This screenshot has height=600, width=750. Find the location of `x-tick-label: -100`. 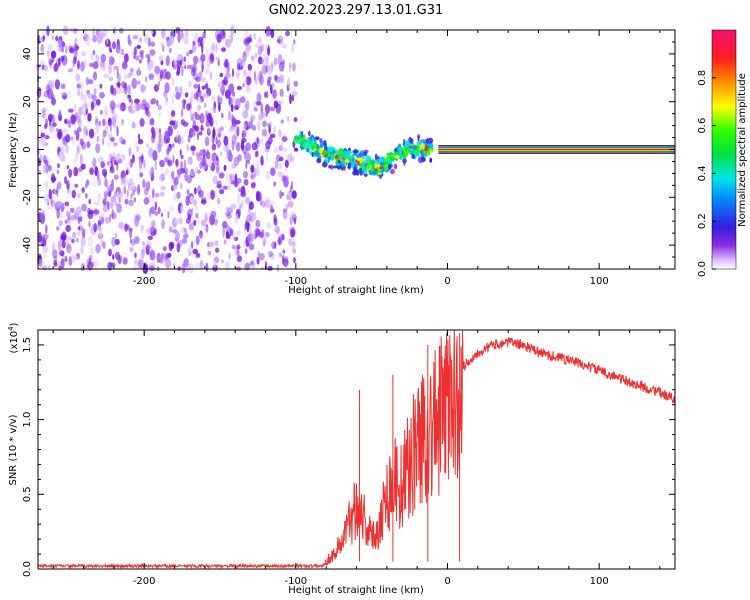

x-tick-label: -100 is located at coordinates (295, 281).